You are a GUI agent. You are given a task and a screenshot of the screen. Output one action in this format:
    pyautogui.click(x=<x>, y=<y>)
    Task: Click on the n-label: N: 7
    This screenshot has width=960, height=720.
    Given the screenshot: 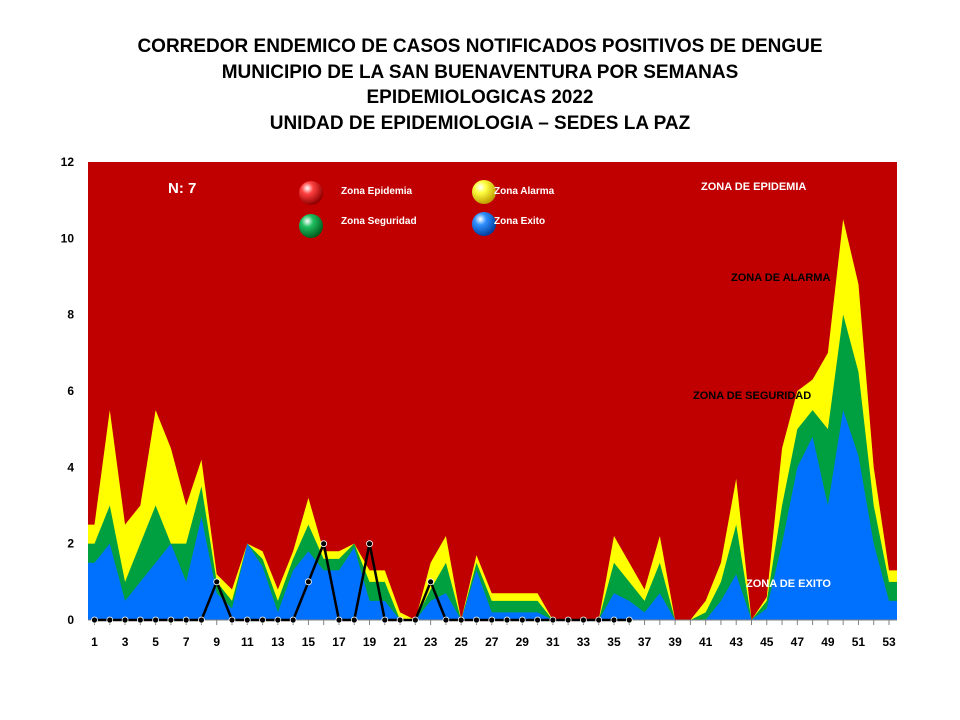 What is the action you would take?
    pyautogui.click(x=182, y=188)
    